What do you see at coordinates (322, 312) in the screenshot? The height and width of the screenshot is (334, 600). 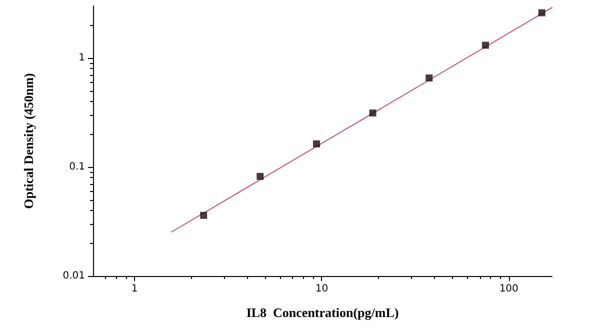 I see `x-axis-title: IL8 Concentration(pg/mL)` at bounding box center [322, 312].